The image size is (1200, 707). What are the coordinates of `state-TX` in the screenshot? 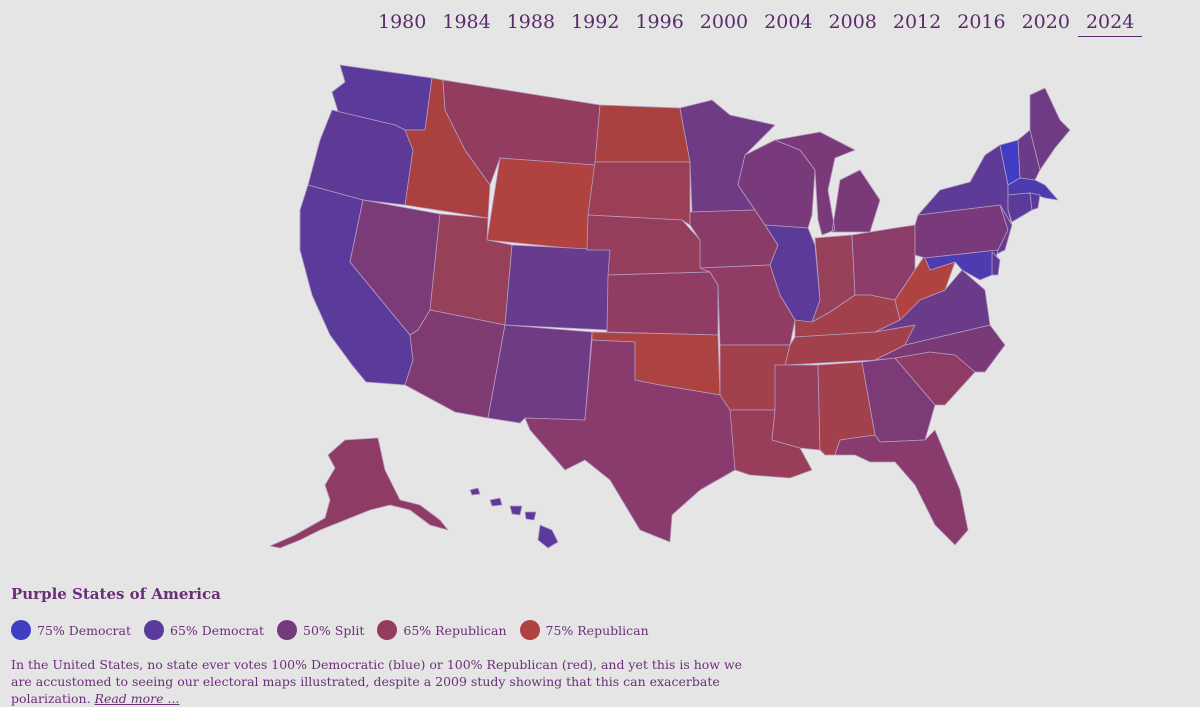 It's located at (630, 441).